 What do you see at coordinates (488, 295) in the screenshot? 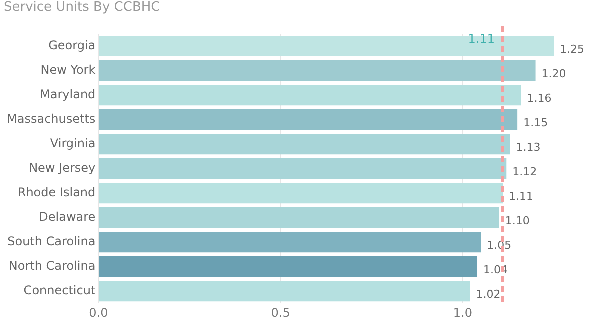
I see `data-label: 1.02` at bounding box center [488, 295].